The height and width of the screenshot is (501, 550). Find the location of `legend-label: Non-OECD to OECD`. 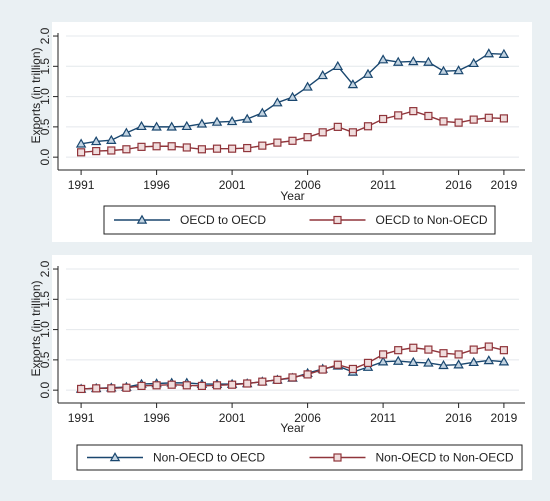

legend-label: Non-OECD to OECD is located at coordinates (209, 458).